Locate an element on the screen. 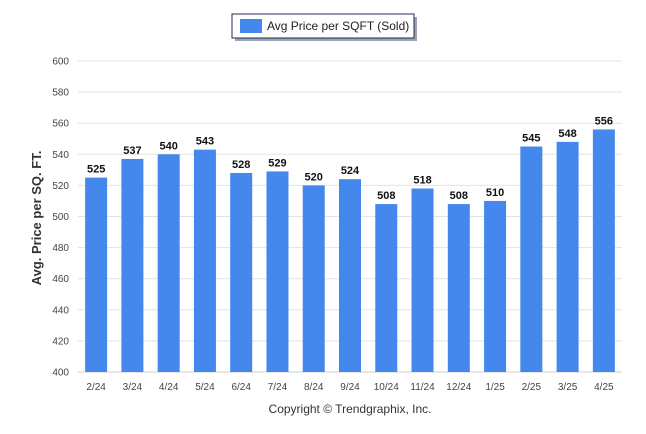 The height and width of the screenshot is (434, 646). x-tick-label: 12/24 is located at coordinates (458, 387).